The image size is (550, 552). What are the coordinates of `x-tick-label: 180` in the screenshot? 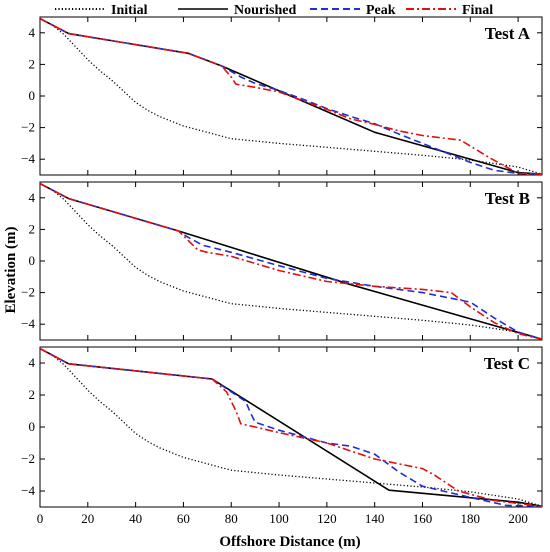 It's located at (471, 518).